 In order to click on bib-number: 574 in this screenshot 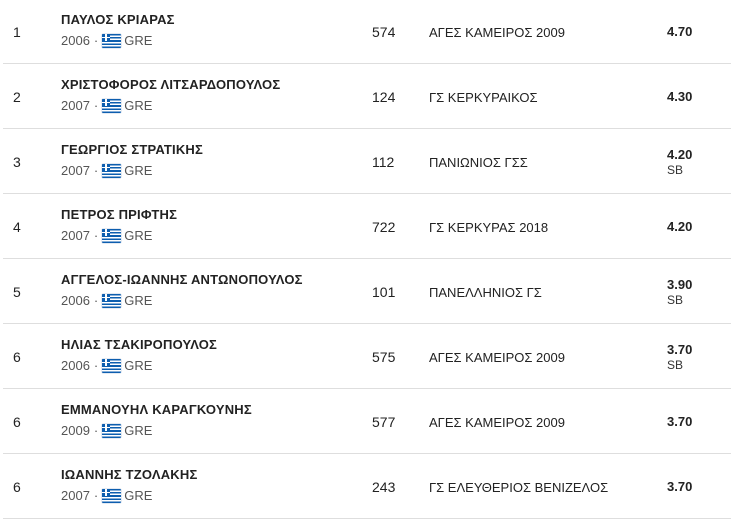, I will do `click(384, 32)`.